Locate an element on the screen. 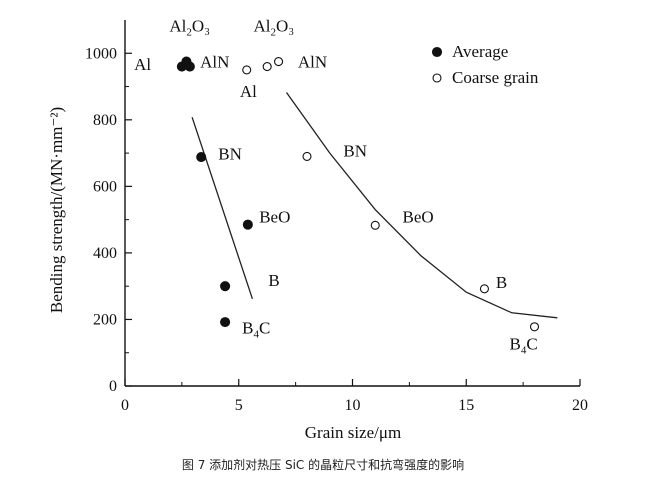  legend-label: Average is located at coordinates (480, 51).